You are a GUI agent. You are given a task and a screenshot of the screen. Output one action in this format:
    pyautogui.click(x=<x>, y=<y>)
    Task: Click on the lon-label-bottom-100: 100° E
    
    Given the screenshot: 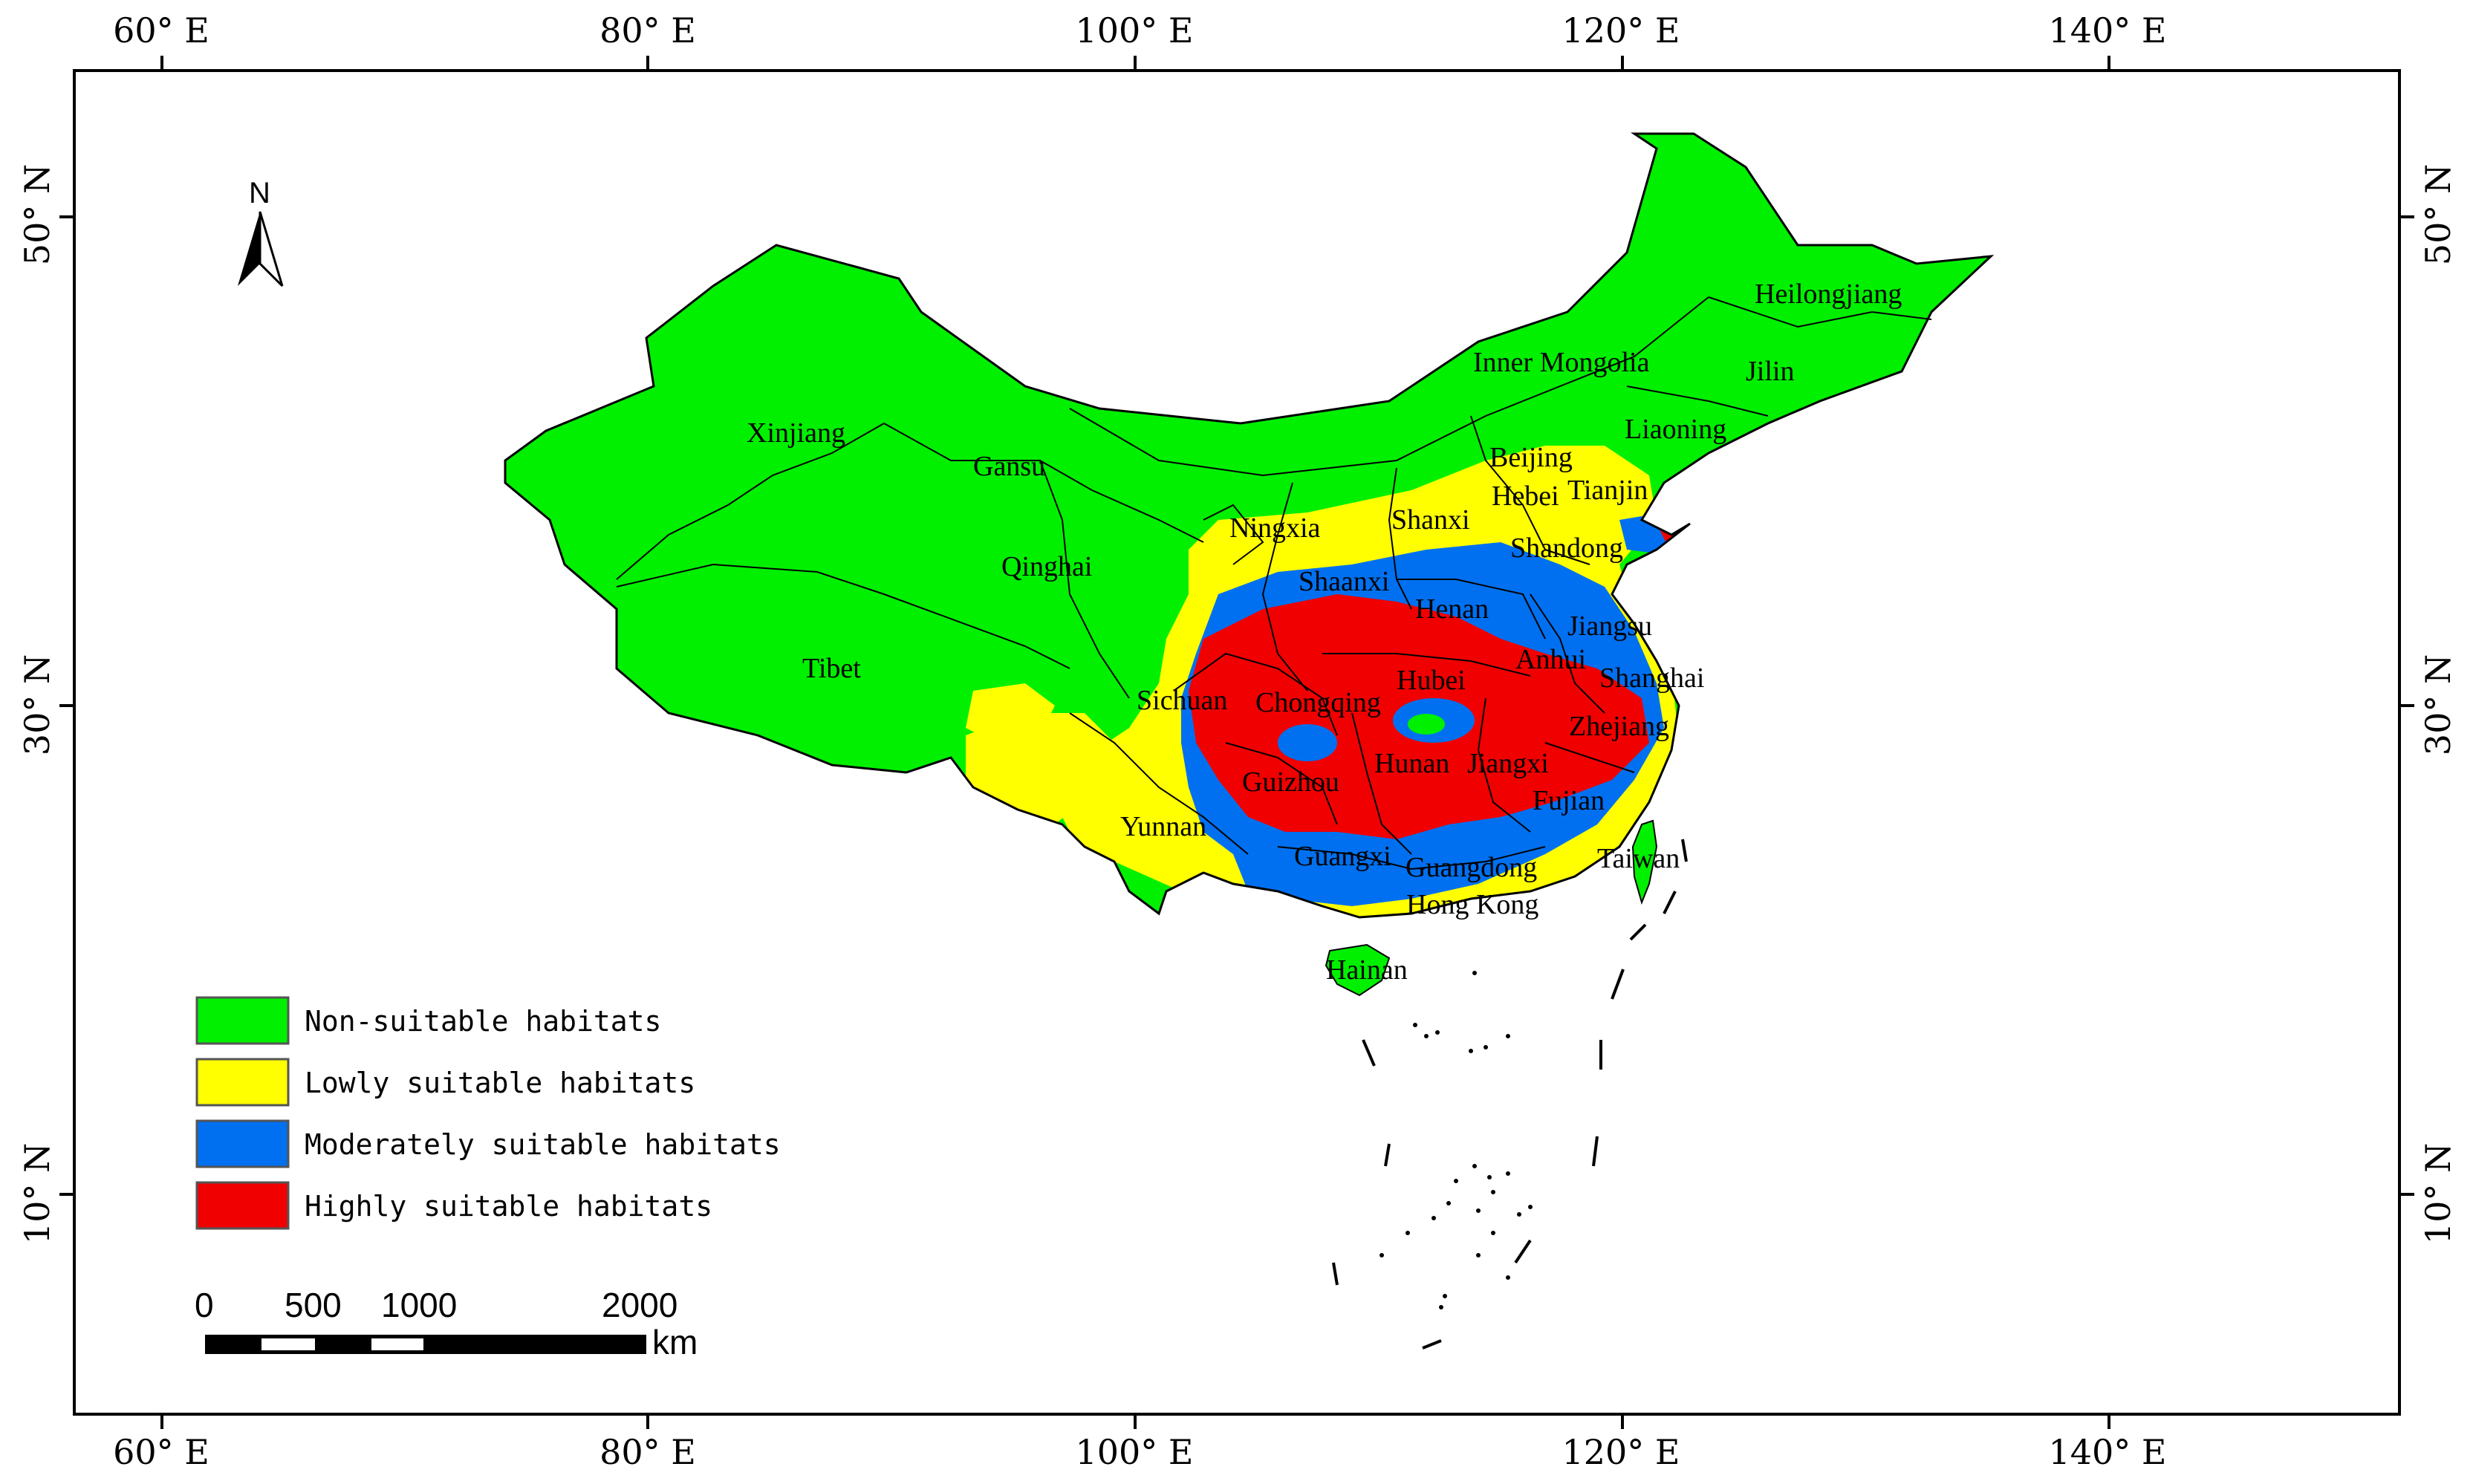 What is the action you would take?
    pyautogui.click(x=1135, y=1452)
    